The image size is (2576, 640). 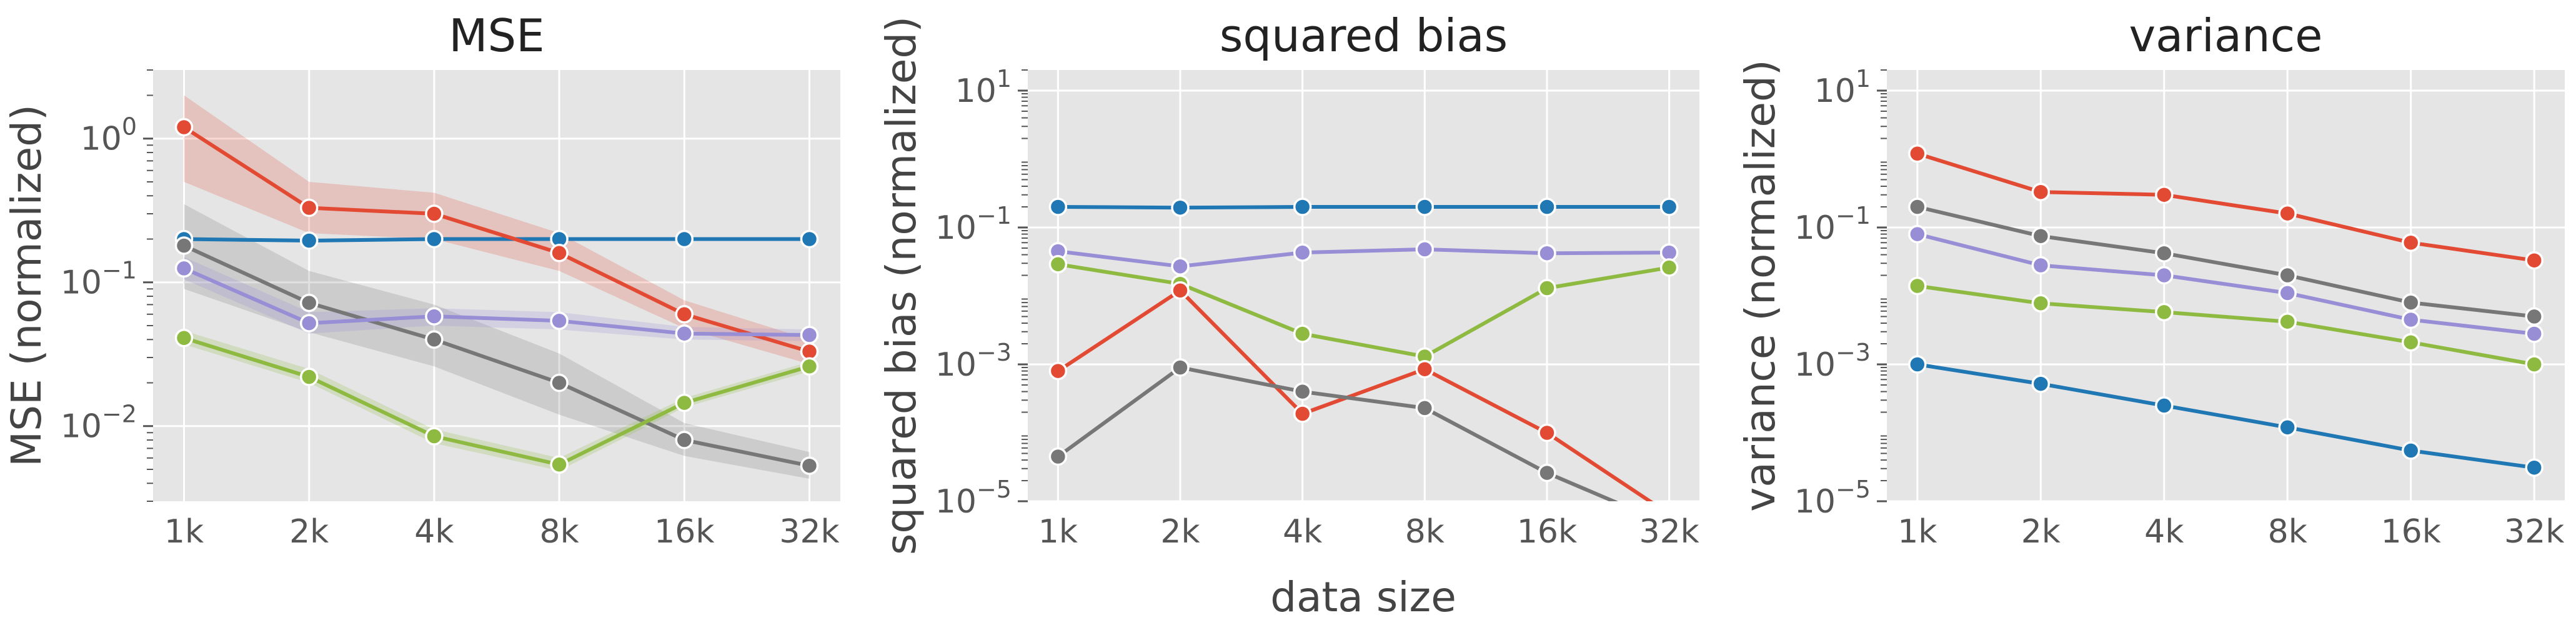 What do you see at coordinates (1364, 35) in the screenshot?
I see `panel-title: squared bias` at bounding box center [1364, 35].